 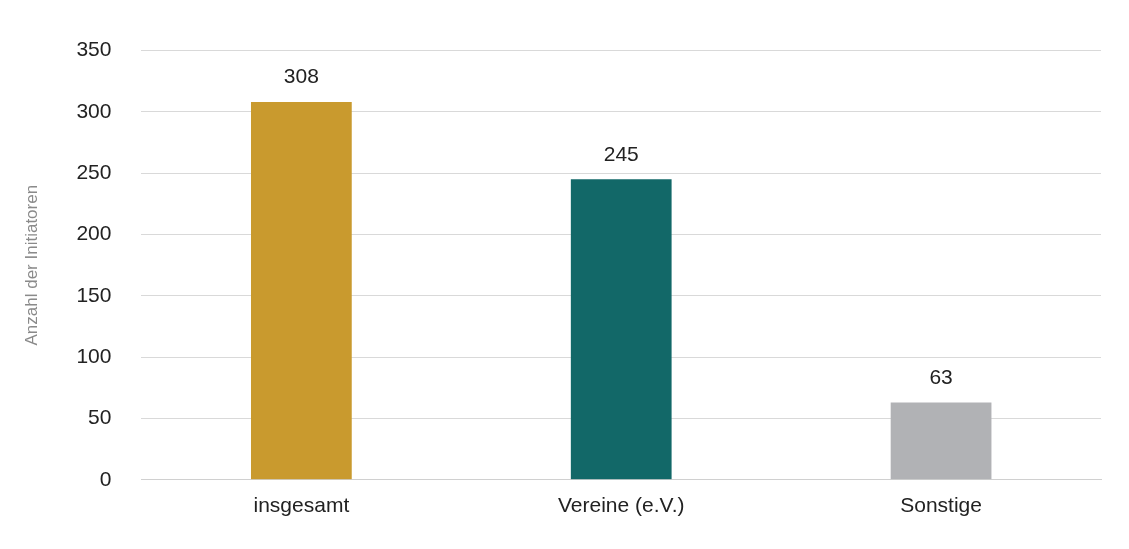 What do you see at coordinates (94, 355) in the screenshot?
I see `y-tick-label: 100` at bounding box center [94, 355].